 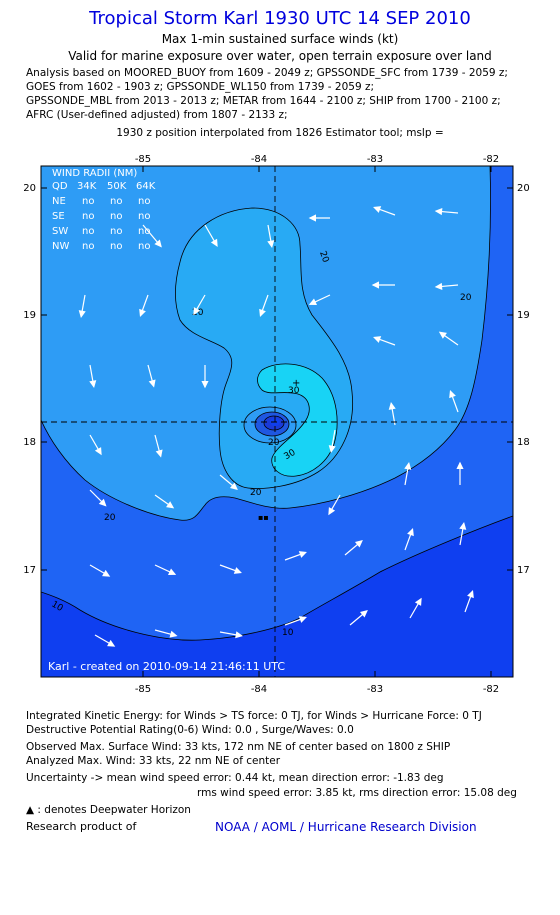 I want to click on lon-label-bottom: -84, so click(x=259, y=689).